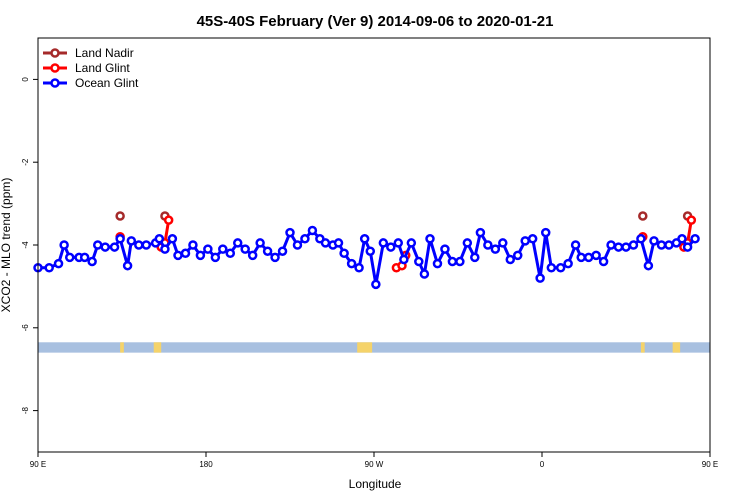 This screenshot has height=500, width=750. What do you see at coordinates (366, 257) in the screenshot?
I see `series-ocean-glint` at bounding box center [366, 257].